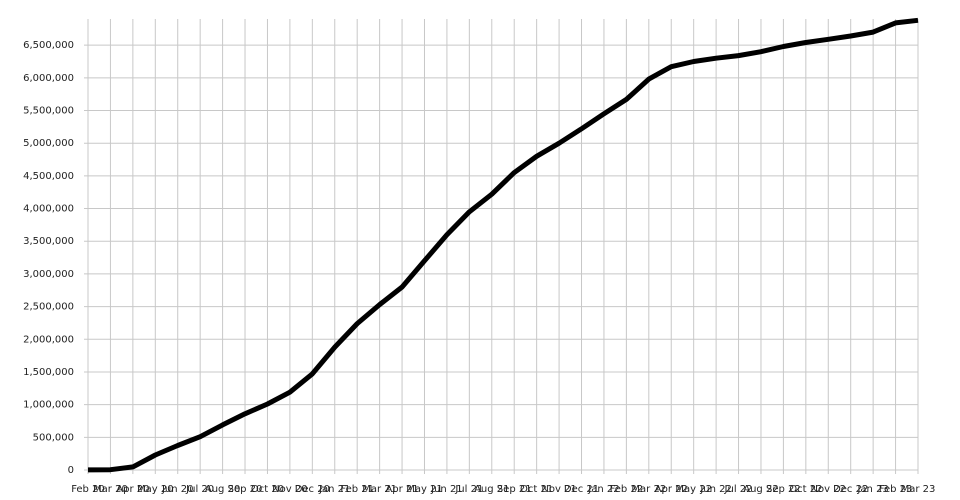 The image size is (960, 500). What do you see at coordinates (357, 489) in the screenshot?
I see `x-tick-label: Feb 21` at bounding box center [357, 489].